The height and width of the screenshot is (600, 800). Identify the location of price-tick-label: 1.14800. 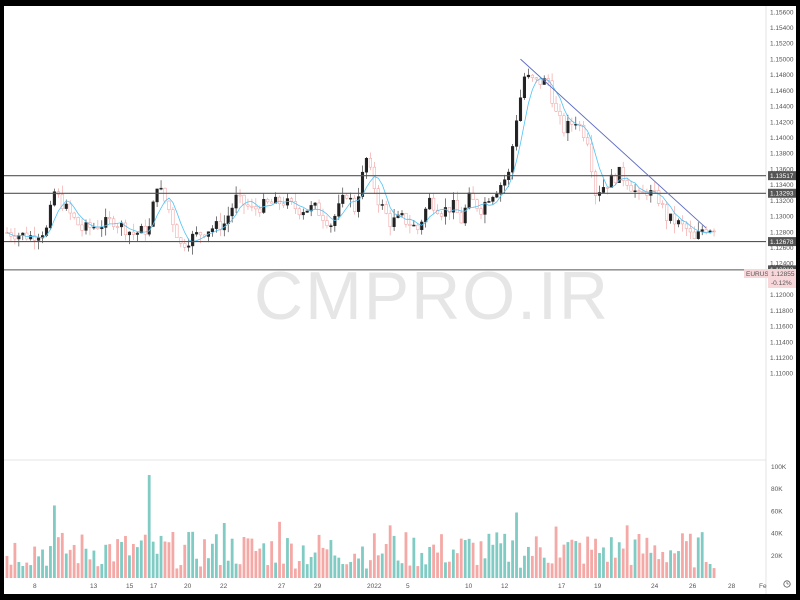
(782, 75).